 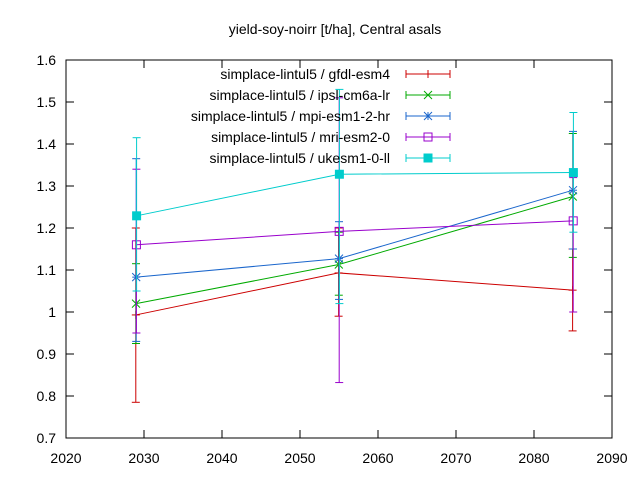 I want to click on legend-label: simplace-lintul5 / ukesm1-0-ll, so click(x=299, y=158).